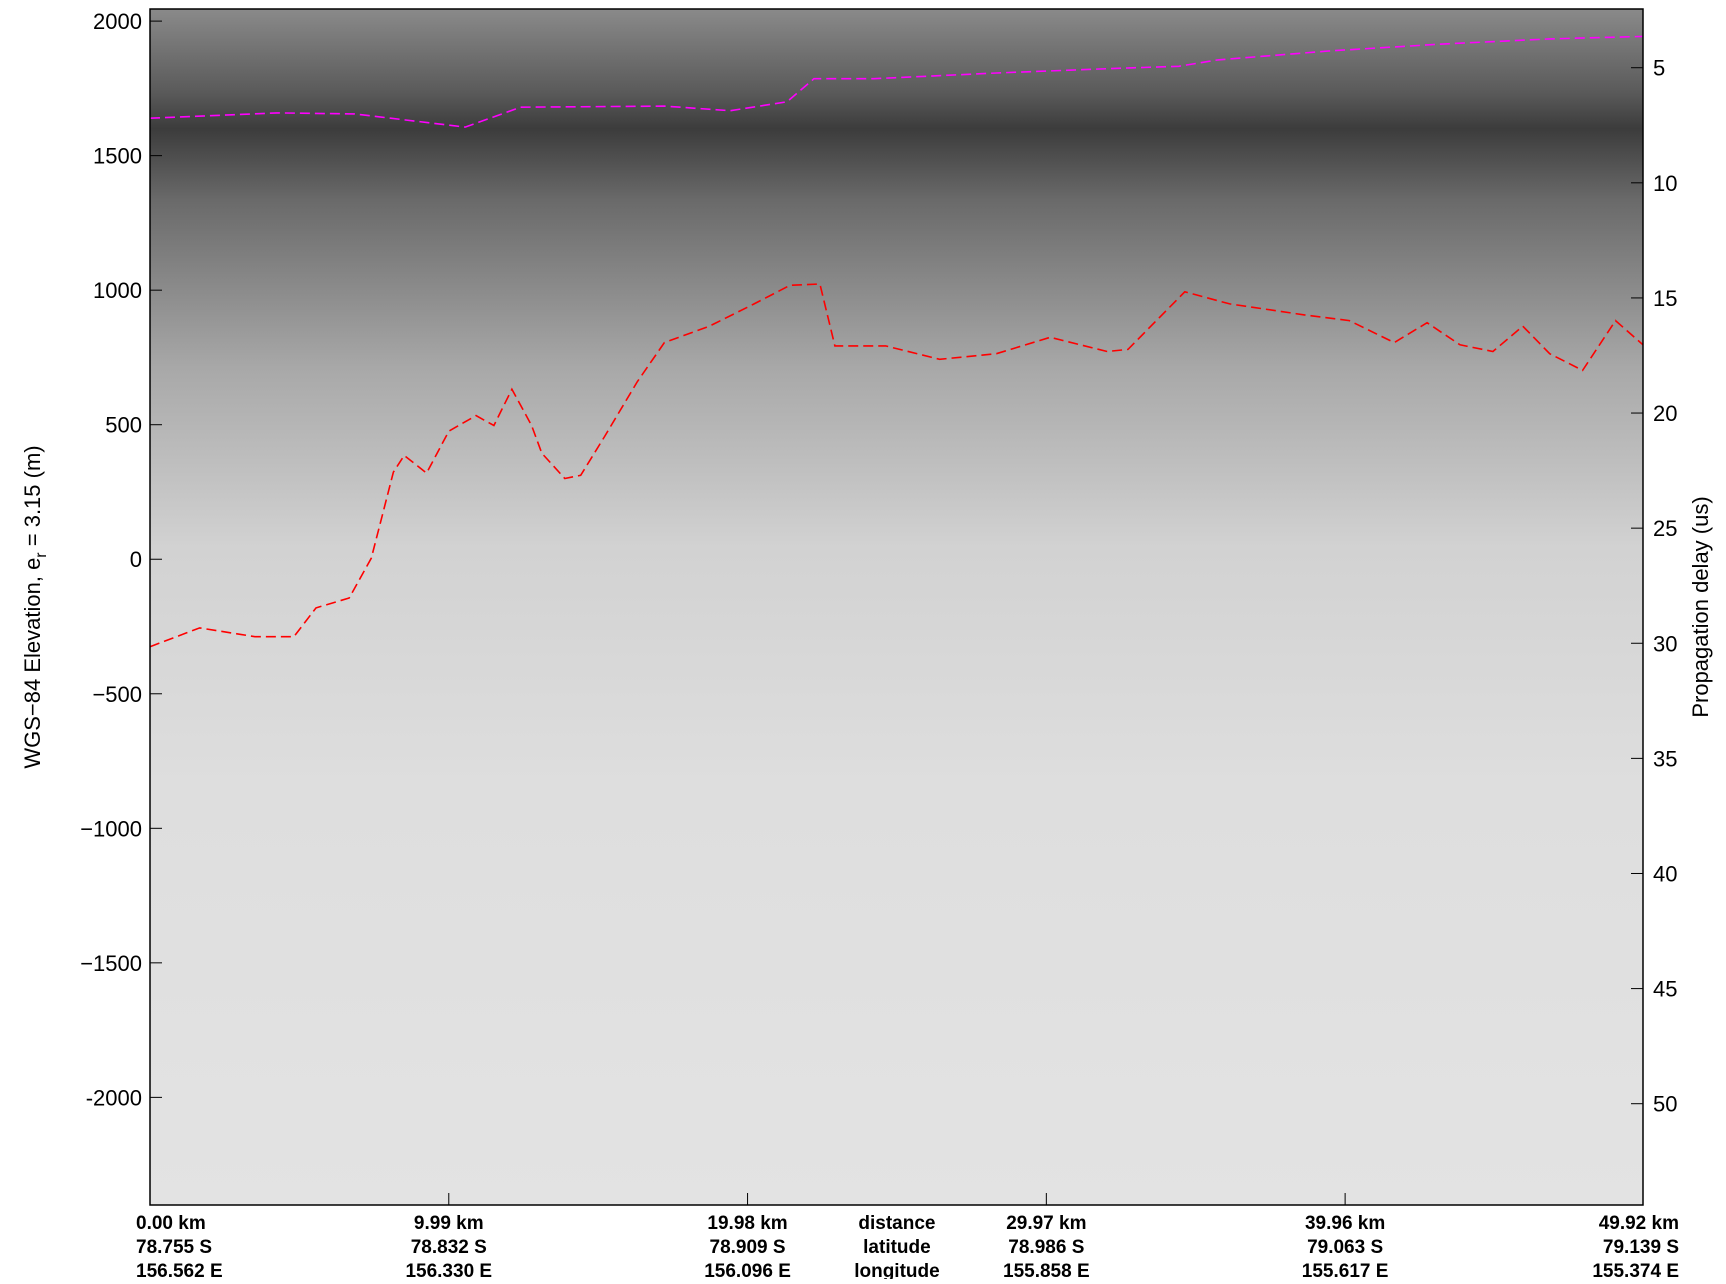  What do you see at coordinates (1665, 413) in the screenshot?
I see `y2-tick-label: 20` at bounding box center [1665, 413].